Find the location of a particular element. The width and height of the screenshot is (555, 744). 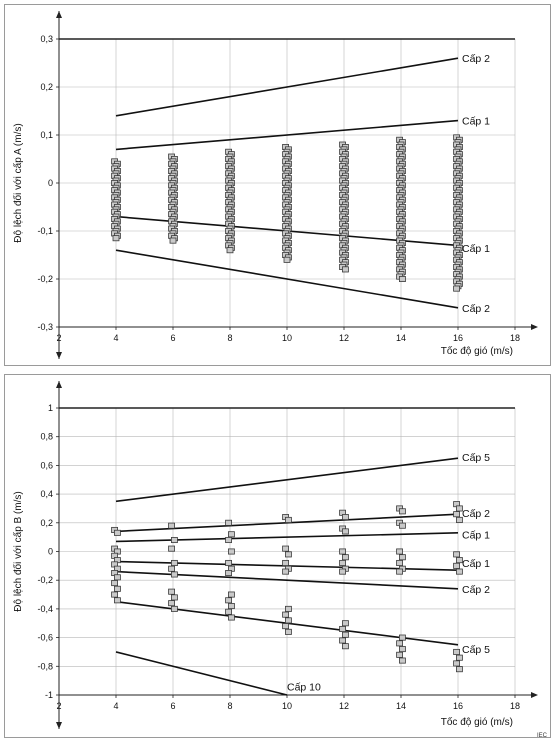

x-tick-label: 4 is located at coordinates (115, 338).